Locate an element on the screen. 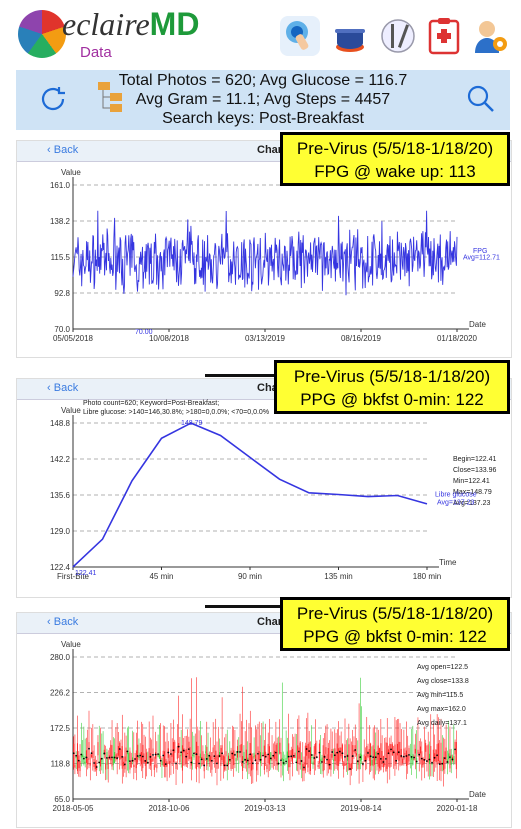 The image size is (521, 829). refresh-icon is located at coordinates (53, 102).